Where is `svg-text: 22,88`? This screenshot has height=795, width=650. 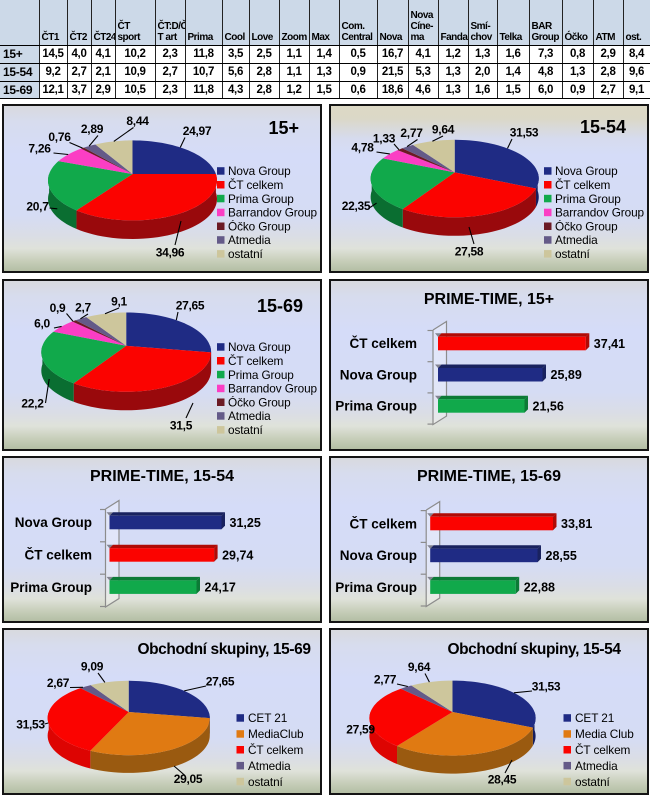
svg-text: 22,88 is located at coordinates (539, 588).